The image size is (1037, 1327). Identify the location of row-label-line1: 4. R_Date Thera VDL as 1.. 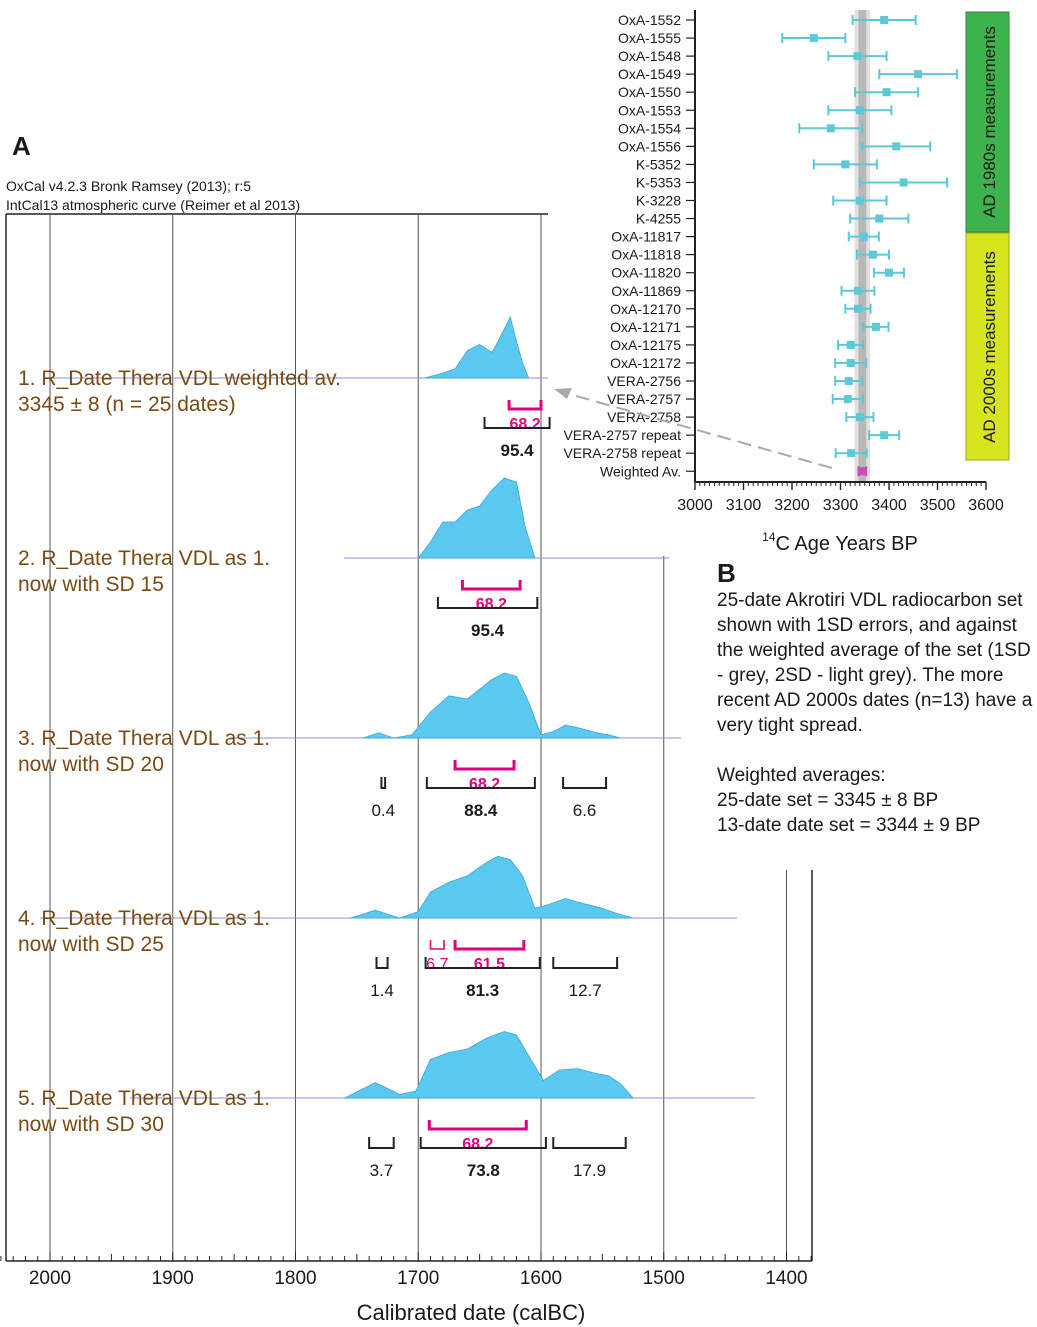
(144, 918).